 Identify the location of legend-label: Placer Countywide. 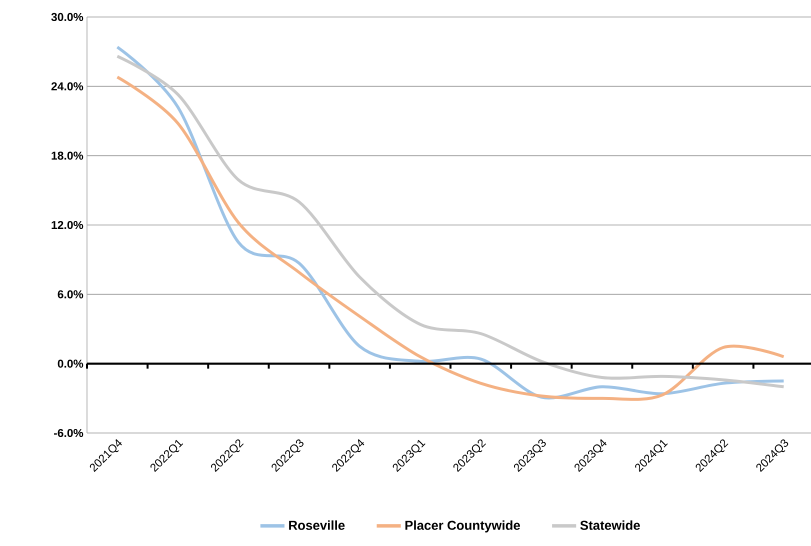
(462, 526).